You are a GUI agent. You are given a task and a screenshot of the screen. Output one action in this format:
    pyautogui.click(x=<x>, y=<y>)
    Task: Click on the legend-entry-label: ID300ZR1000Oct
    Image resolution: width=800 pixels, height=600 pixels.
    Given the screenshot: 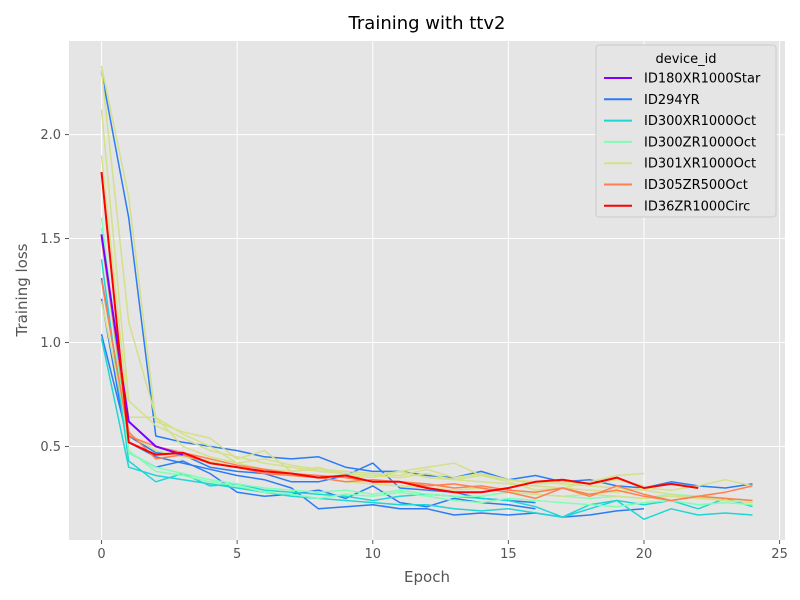 What is the action you would take?
    pyautogui.click(x=700, y=142)
    